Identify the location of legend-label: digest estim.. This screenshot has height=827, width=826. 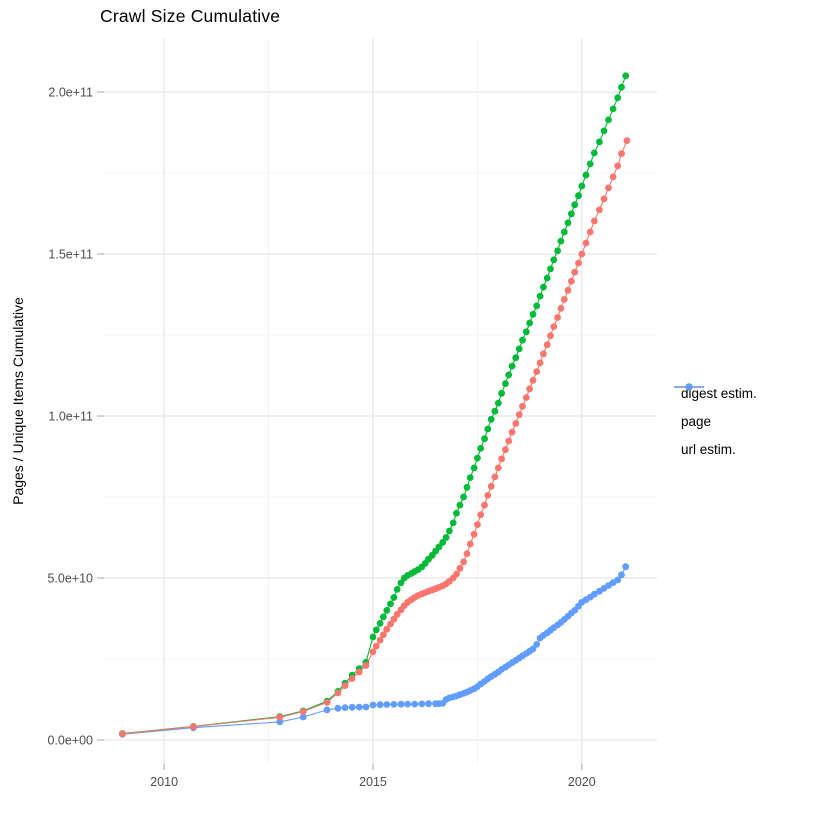
(719, 393).